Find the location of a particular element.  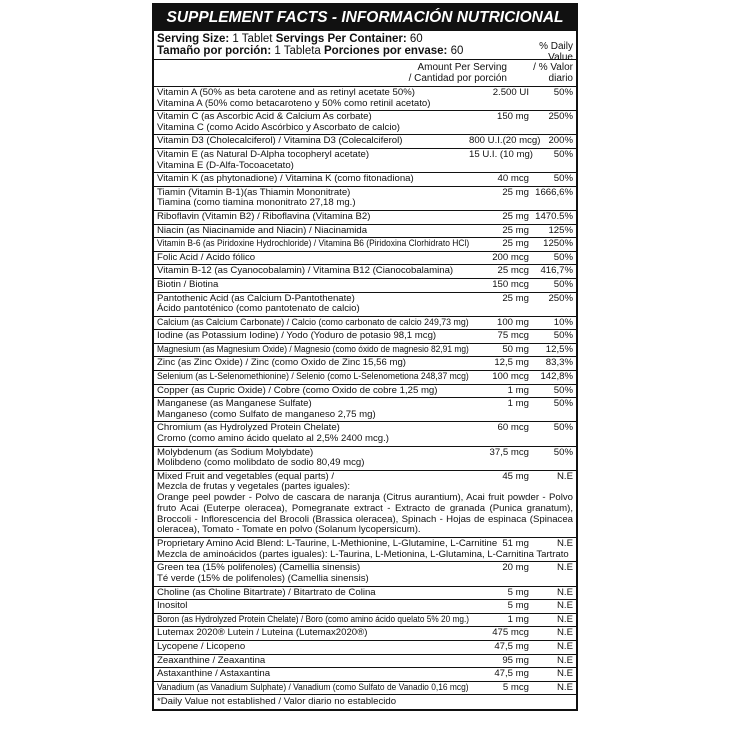

nutrient-daily-value: 1666,6% is located at coordinates (554, 192).